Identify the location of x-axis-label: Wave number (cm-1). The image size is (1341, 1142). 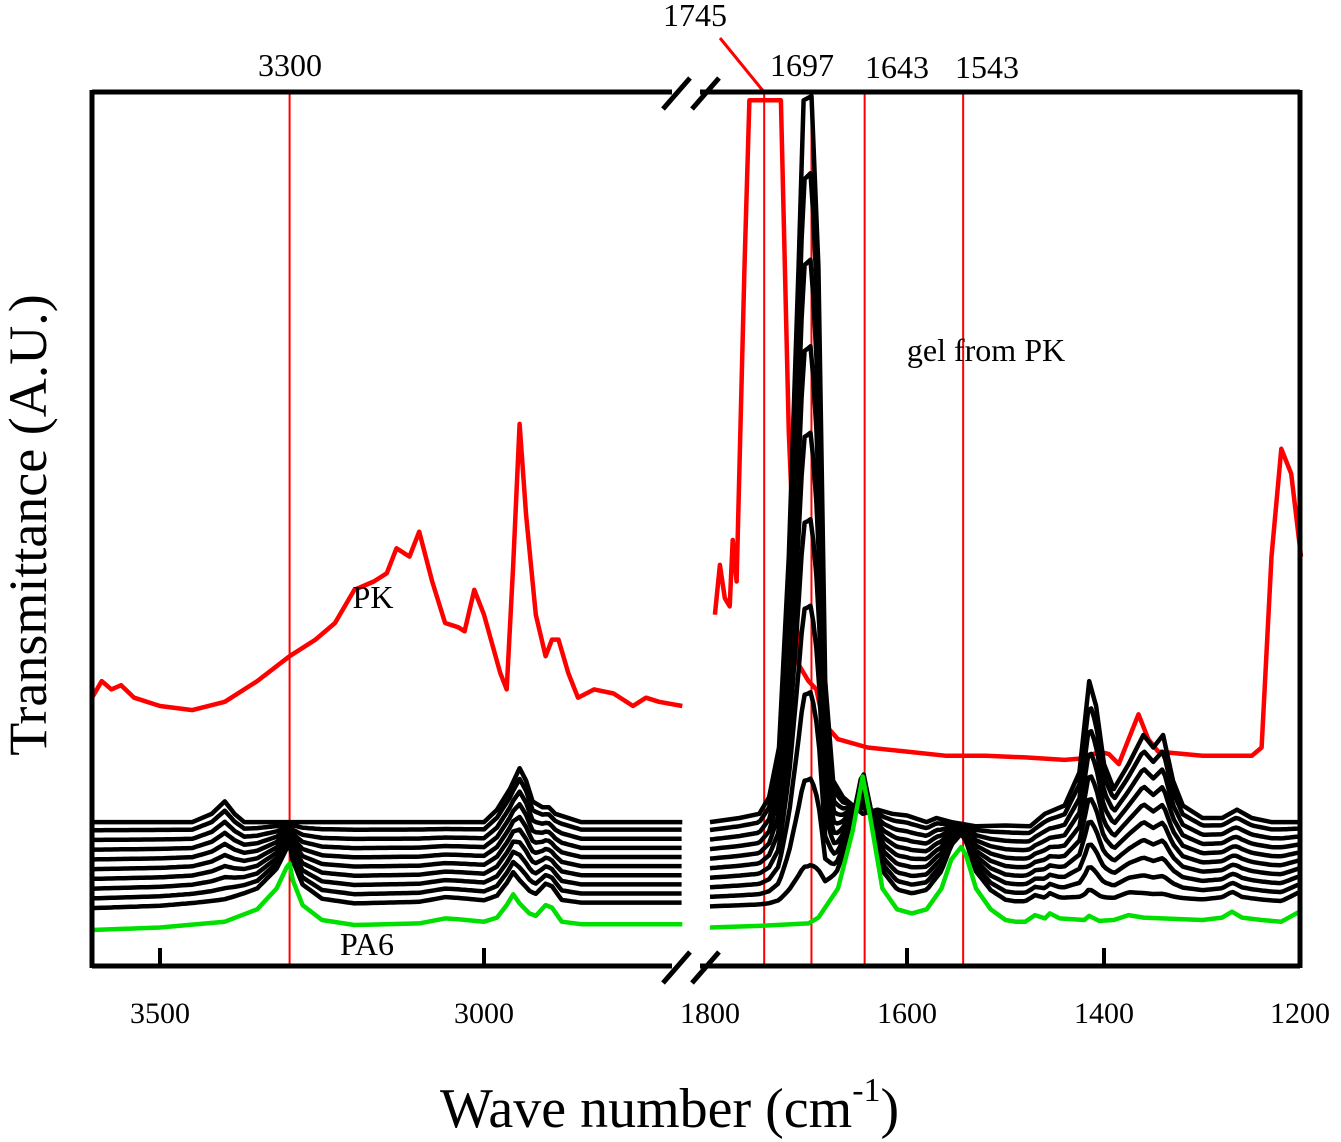
(669, 1106).